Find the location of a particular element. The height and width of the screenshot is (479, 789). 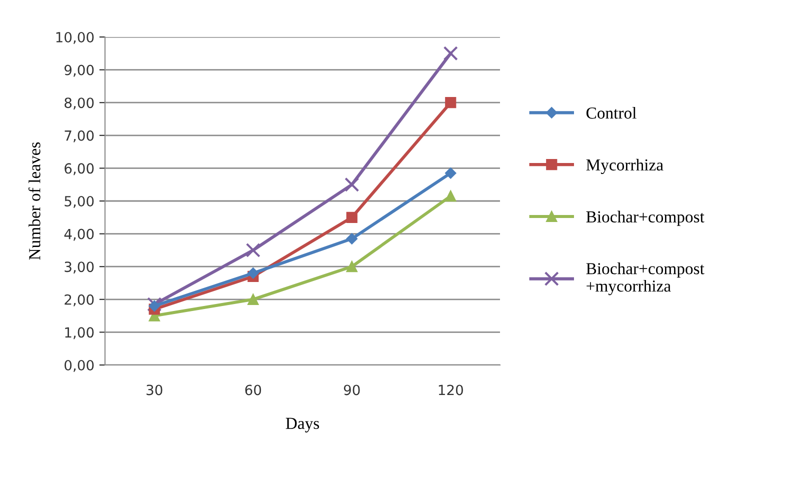

y-tick-label: 7,00 is located at coordinates (79, 136).